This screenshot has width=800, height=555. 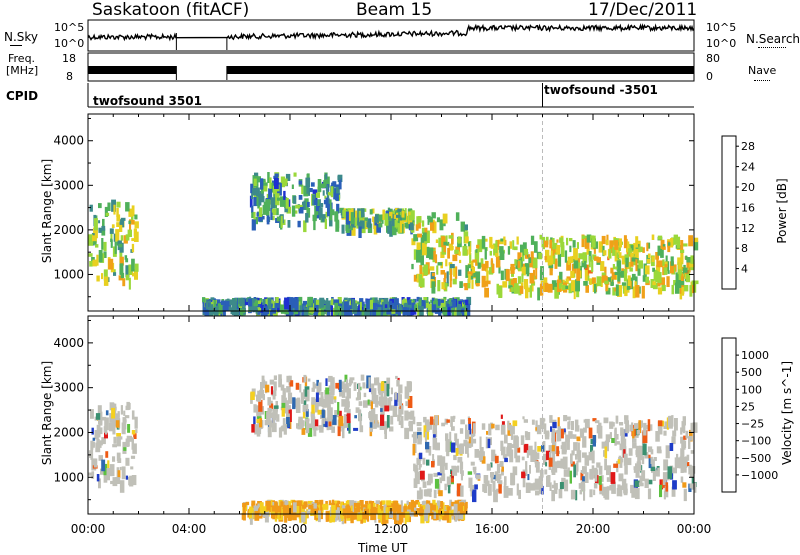 What do you see at coordinates (751, 389) in the screenshot?
I see `velocity-colorbar-tick-label: 100` at bounding box center [751, 389].